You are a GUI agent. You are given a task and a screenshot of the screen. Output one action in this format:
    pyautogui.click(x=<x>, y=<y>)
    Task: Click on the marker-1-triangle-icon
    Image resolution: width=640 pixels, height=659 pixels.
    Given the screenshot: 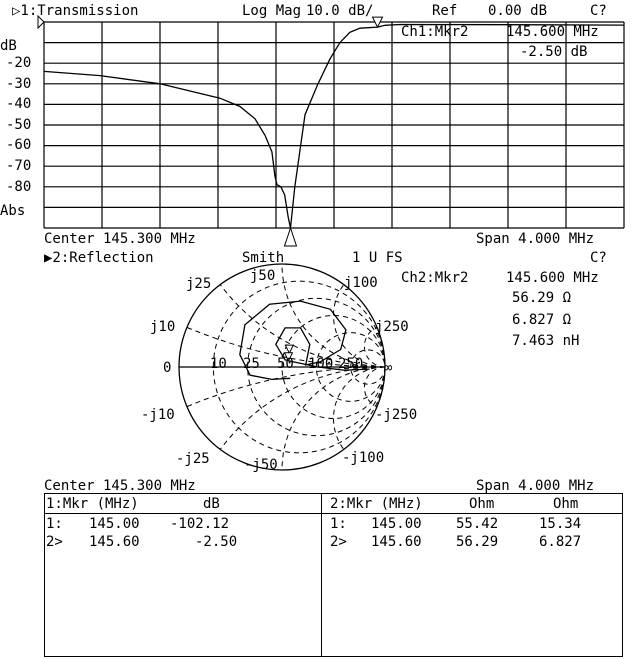 What is the action you would take?
    pyautogui.click(x=290, y=236)
    